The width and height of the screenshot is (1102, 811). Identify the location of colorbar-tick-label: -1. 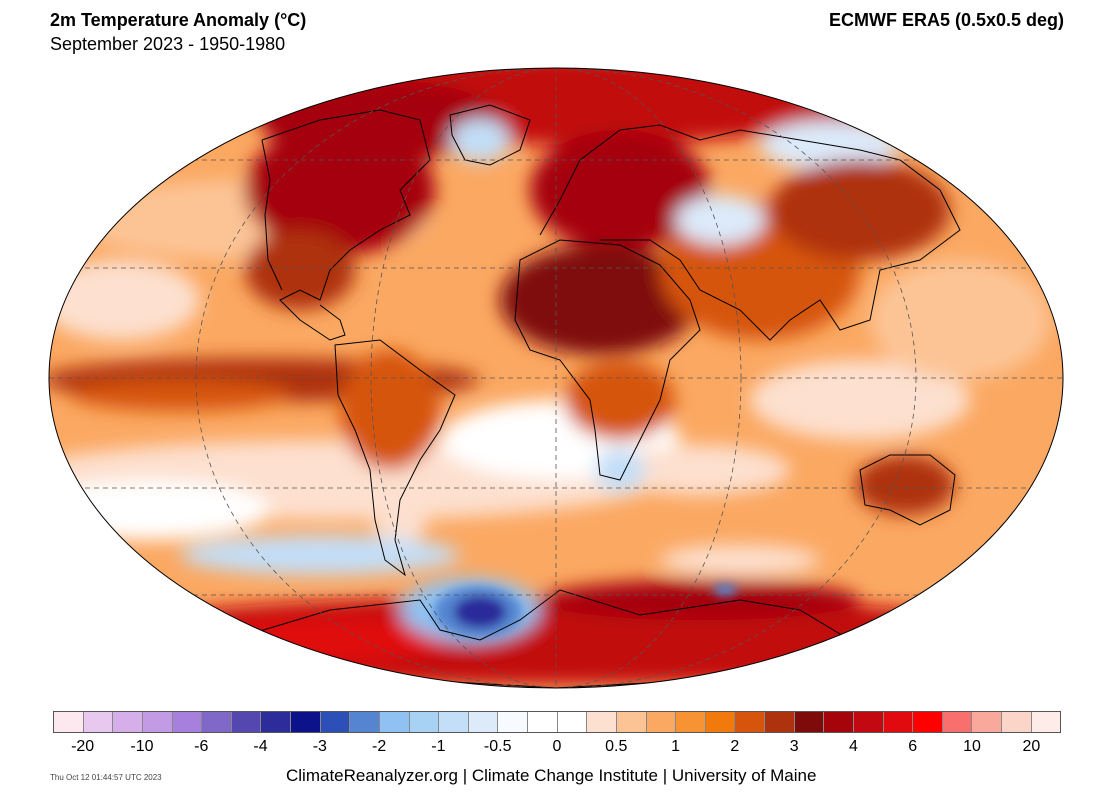
(438, 746).